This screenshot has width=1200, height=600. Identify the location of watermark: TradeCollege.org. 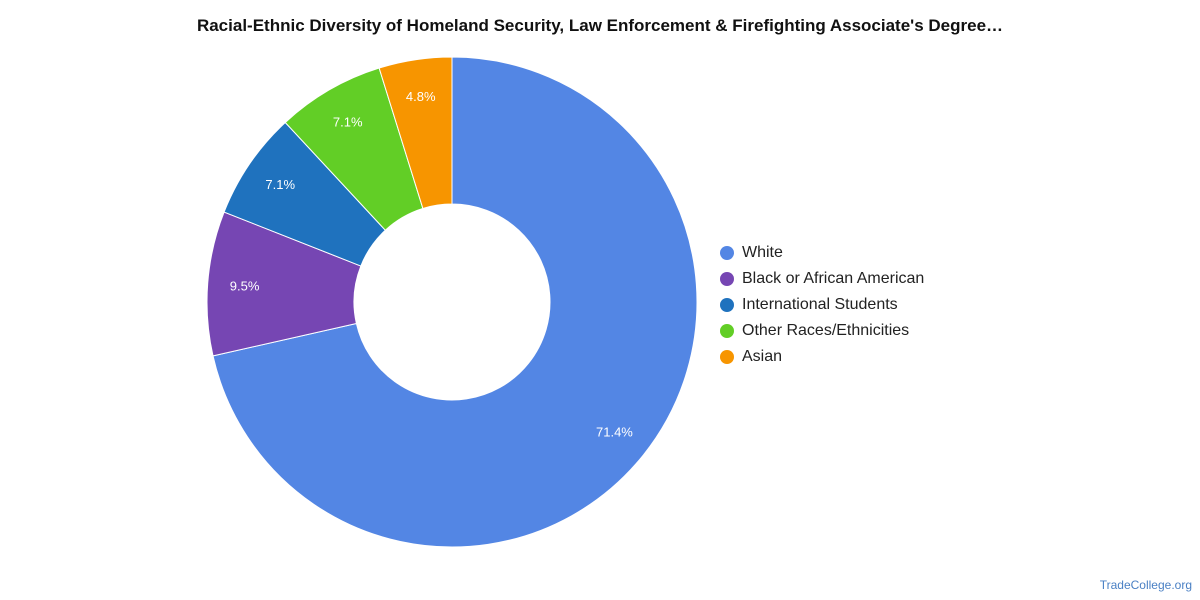
(1145, 585).